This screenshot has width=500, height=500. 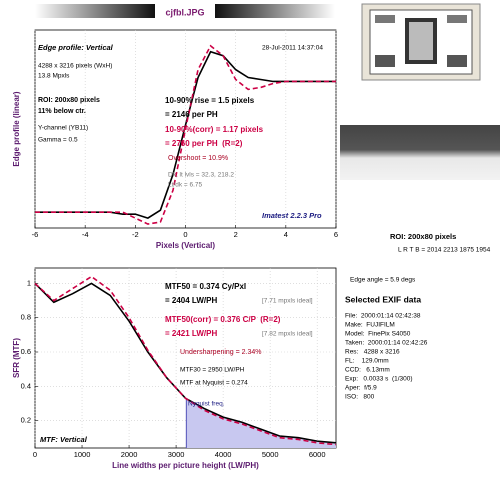 I want to click on x-tick-label: 5000, so click(x=270, y=454).